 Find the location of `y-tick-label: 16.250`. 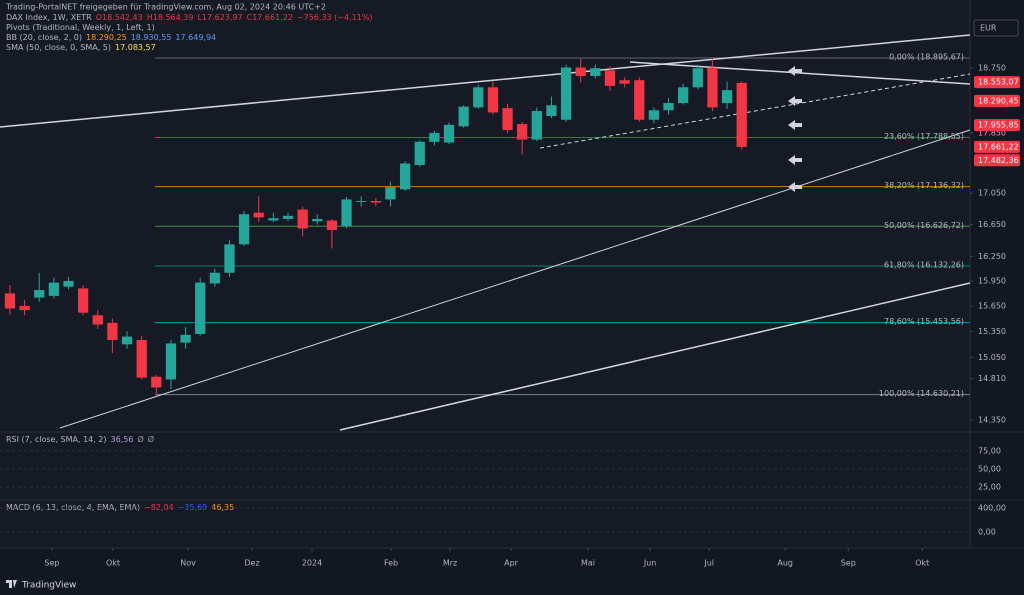

y-tick-label: 16.250 is located at coordinates (992, 256).